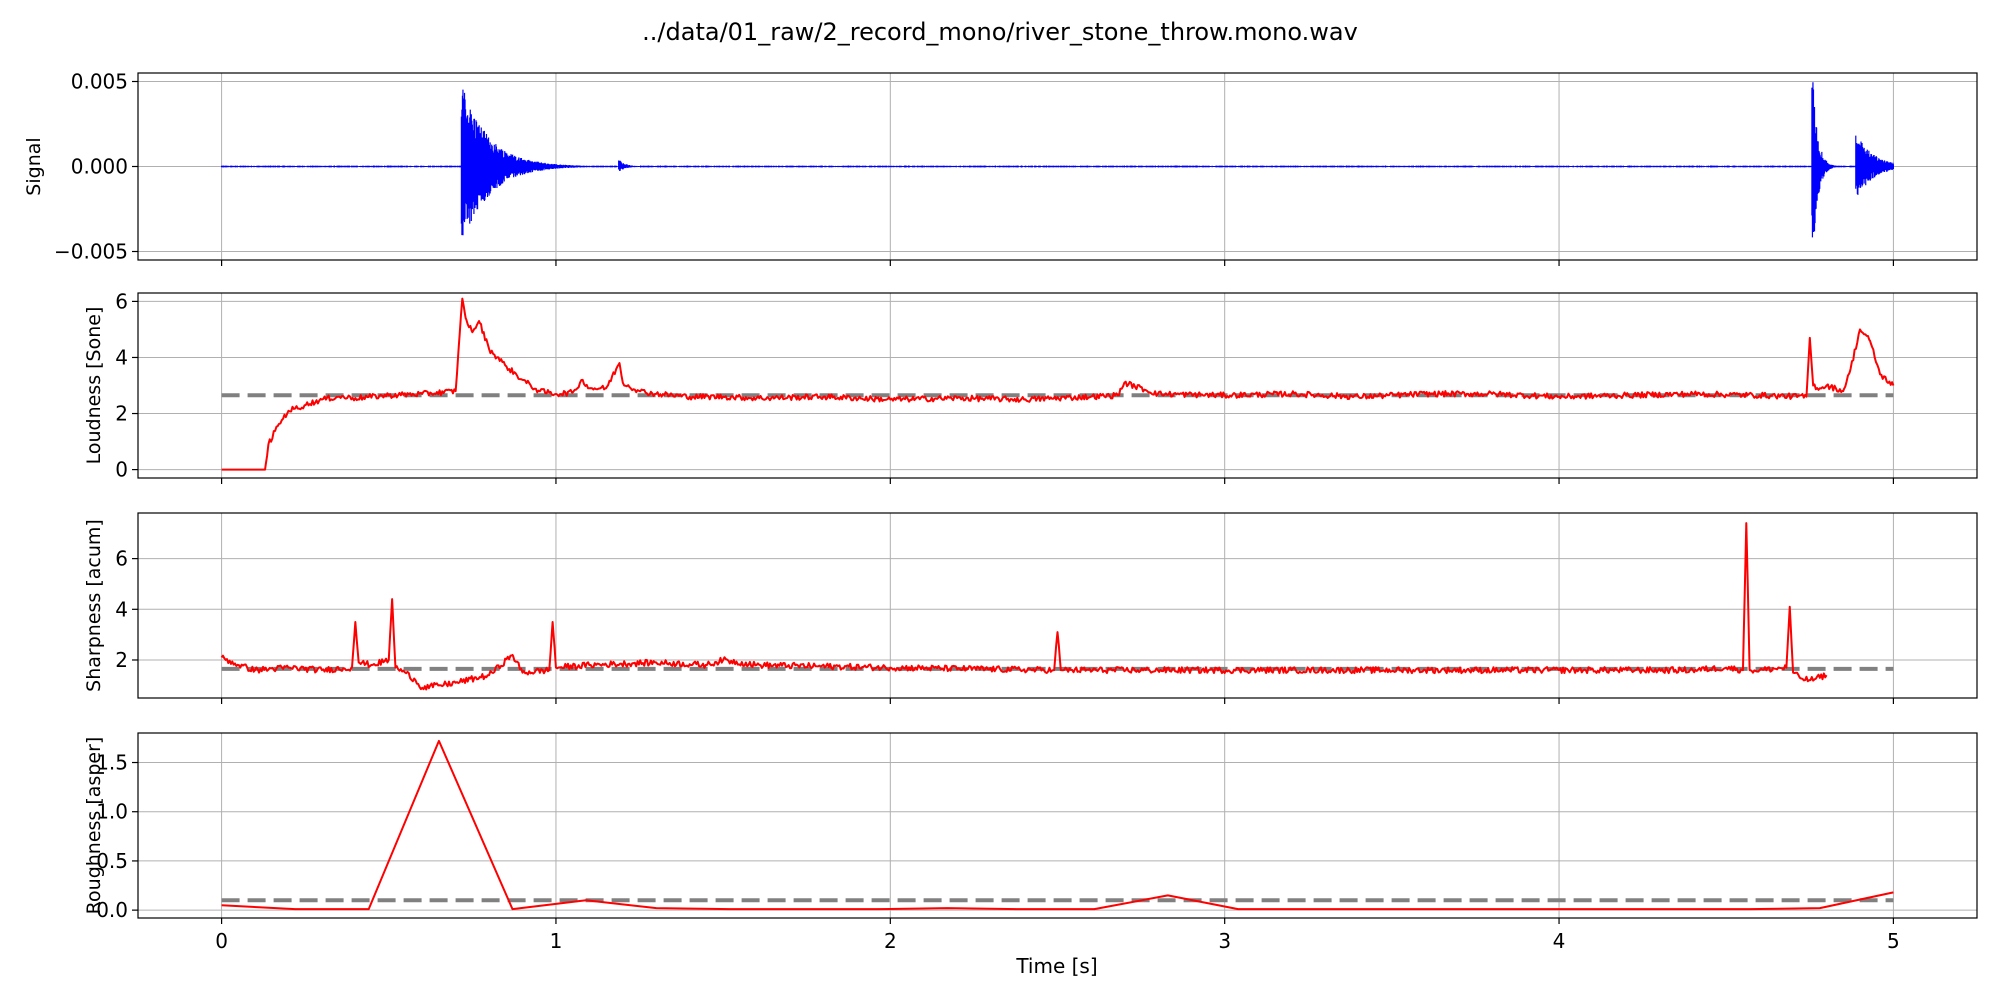 This screenshot has height=1000, width=2000. What do you see at coordinates (99, 167) in the screenshot?
I see `y-tick-label: 0.000` at bounding box center [99, 167].